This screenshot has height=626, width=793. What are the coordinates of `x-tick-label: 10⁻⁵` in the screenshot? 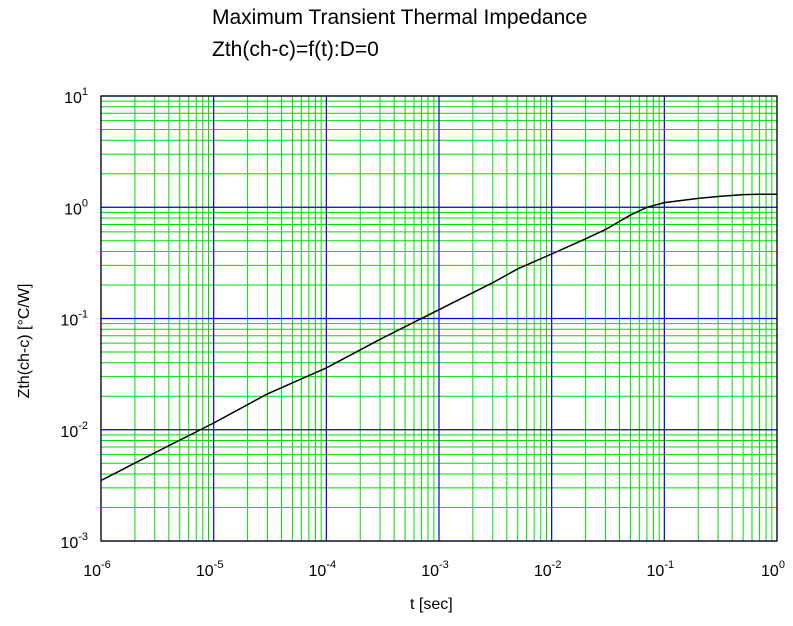 It's located at (210, 569).